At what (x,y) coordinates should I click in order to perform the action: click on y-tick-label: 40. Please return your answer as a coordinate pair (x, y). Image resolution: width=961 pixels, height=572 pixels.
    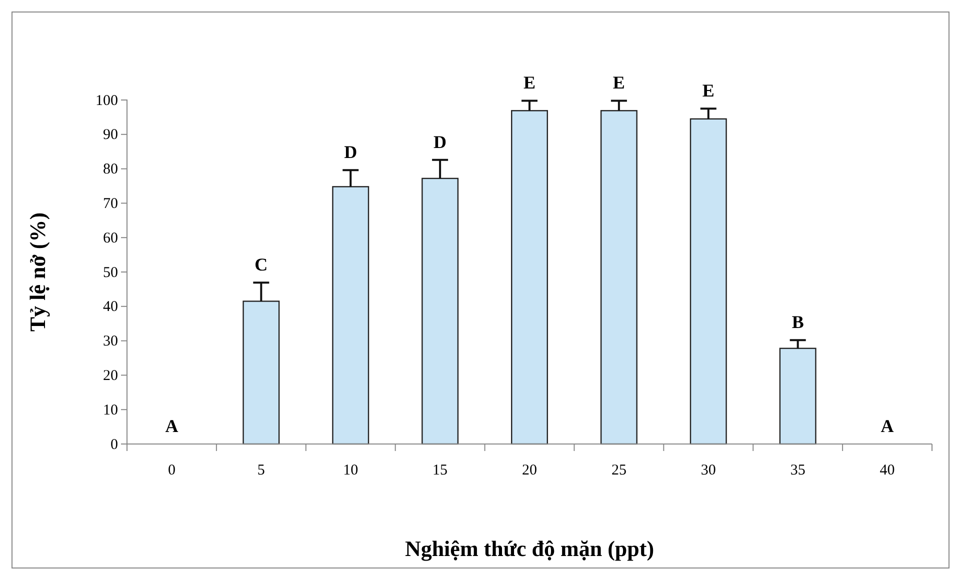
    Looking at the image, I should click on (110, 307).